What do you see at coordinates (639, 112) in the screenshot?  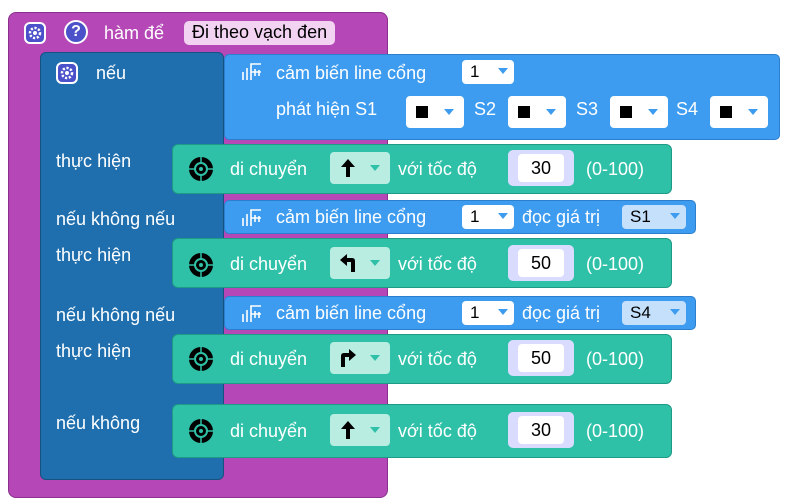 I see `s3-color-dropdown` at bounding box center [639, 112].